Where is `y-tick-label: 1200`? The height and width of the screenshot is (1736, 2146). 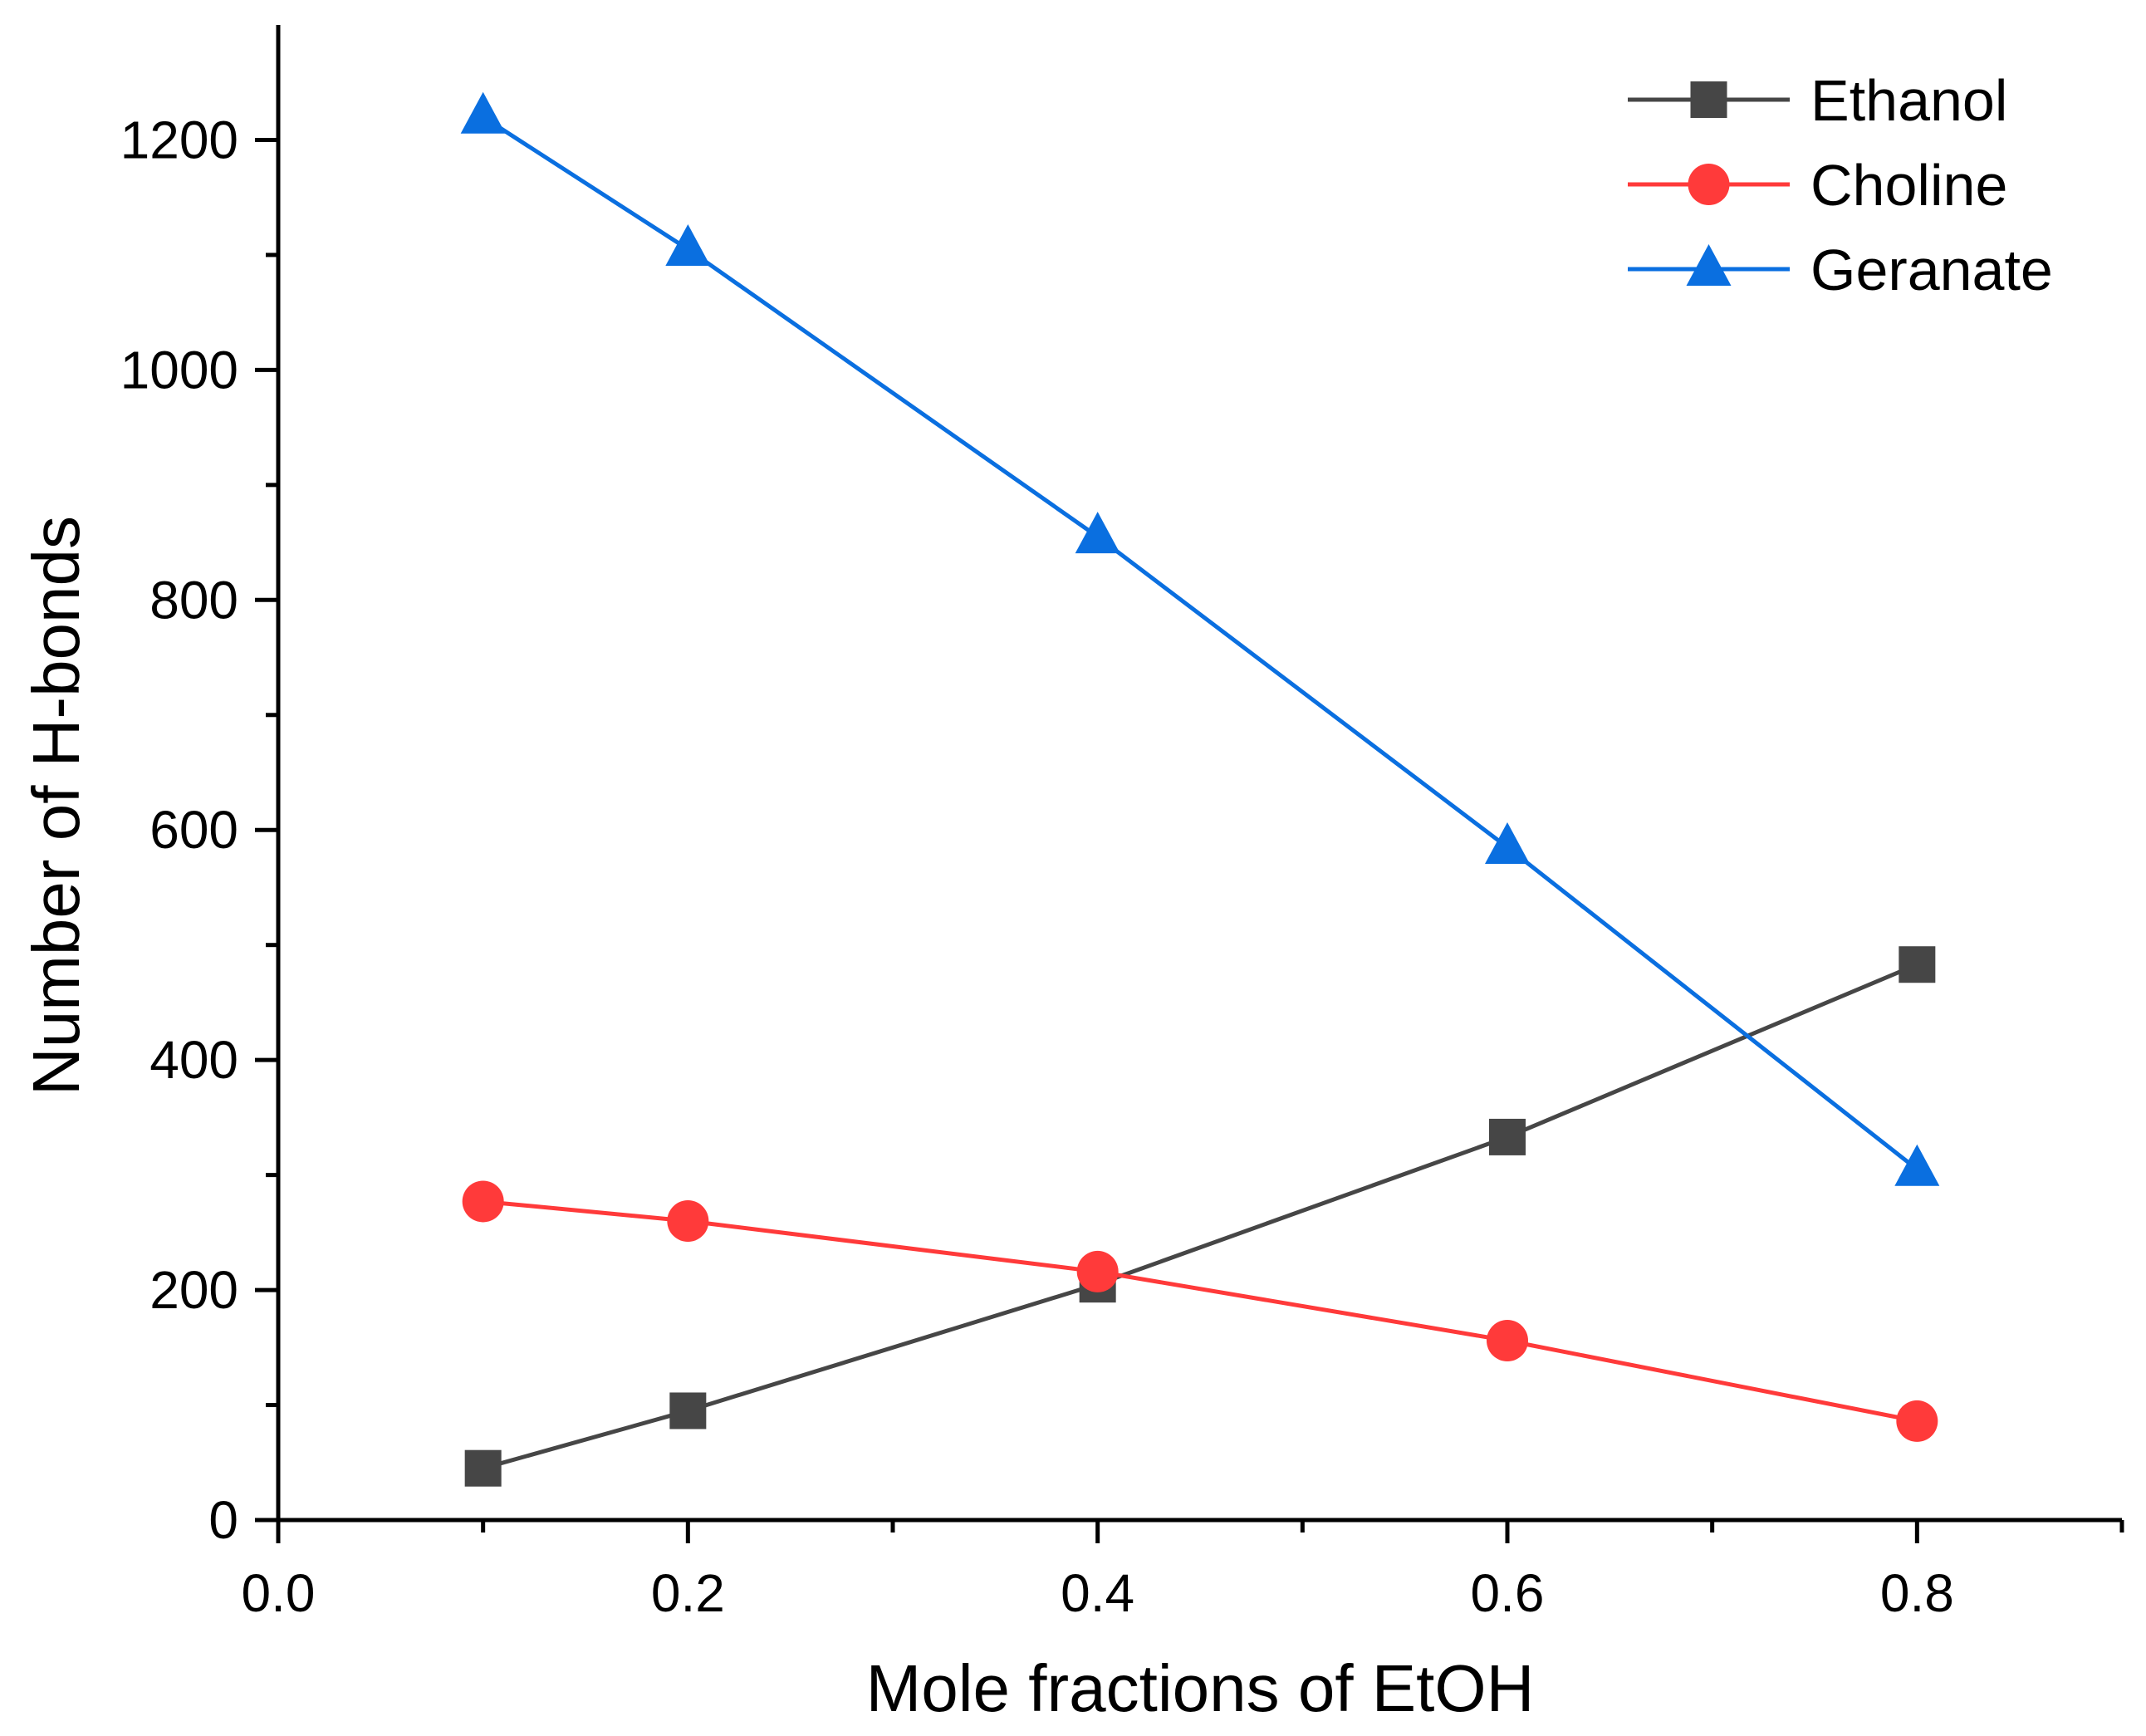
y-tick-label: 1200 is located at coordinates (179, 139).